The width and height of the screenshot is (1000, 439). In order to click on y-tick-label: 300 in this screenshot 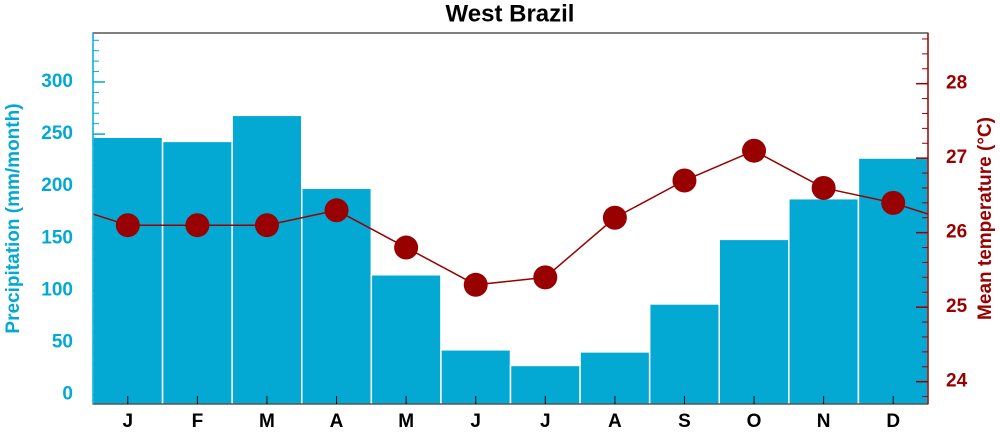, I will do `click(57, 81)`.